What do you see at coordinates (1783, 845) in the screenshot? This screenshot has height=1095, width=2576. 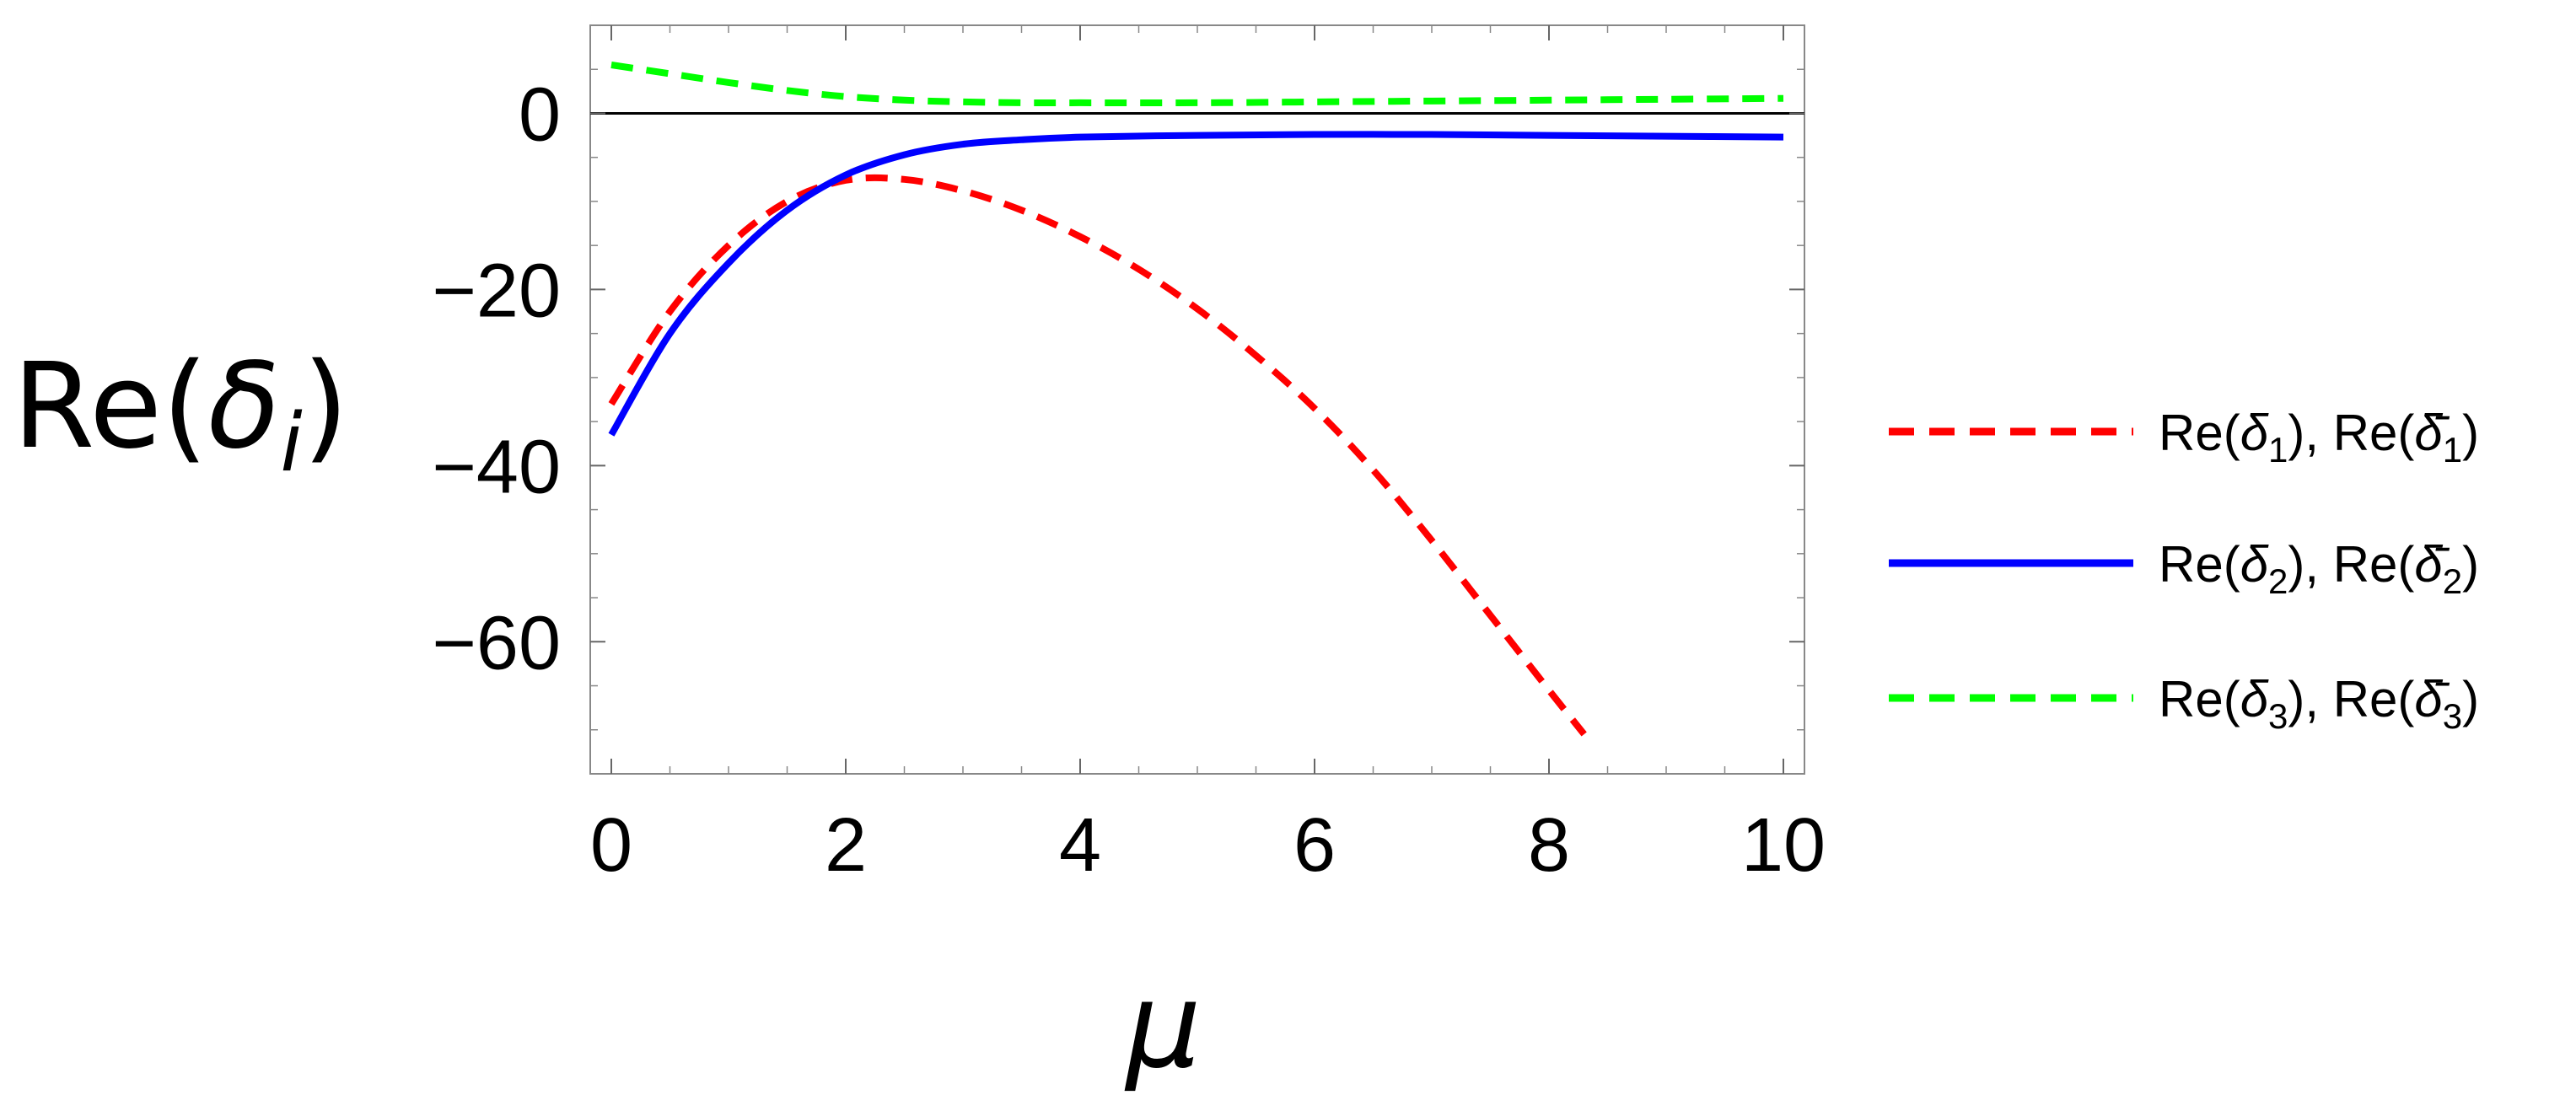 I see `x-tick-label: 10` at bounding box center [1783, 845].